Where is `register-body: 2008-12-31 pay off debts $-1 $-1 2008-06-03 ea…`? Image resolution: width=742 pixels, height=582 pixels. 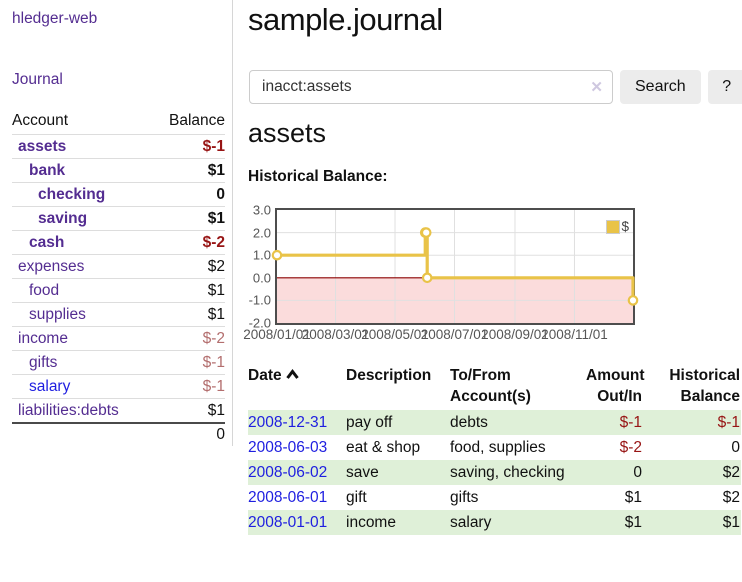 register-body: 2008-12-31 pay off debts $-1 $-1 2008-06-03 ea… is located at coordinates (494, 472).